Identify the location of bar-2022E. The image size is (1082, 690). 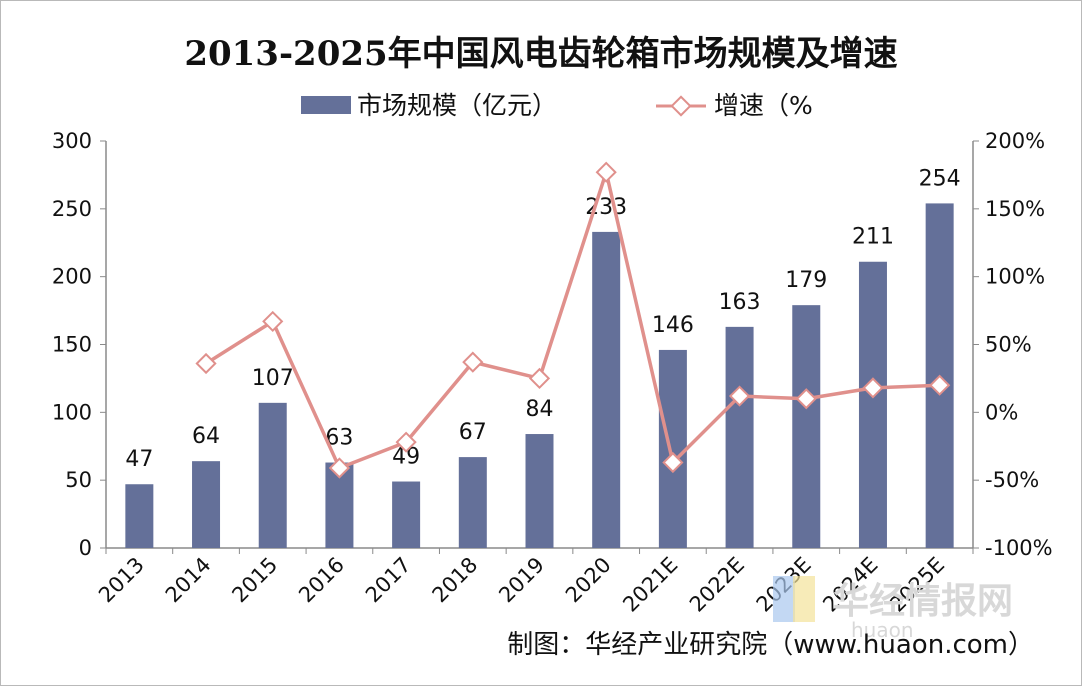
(739, 437).